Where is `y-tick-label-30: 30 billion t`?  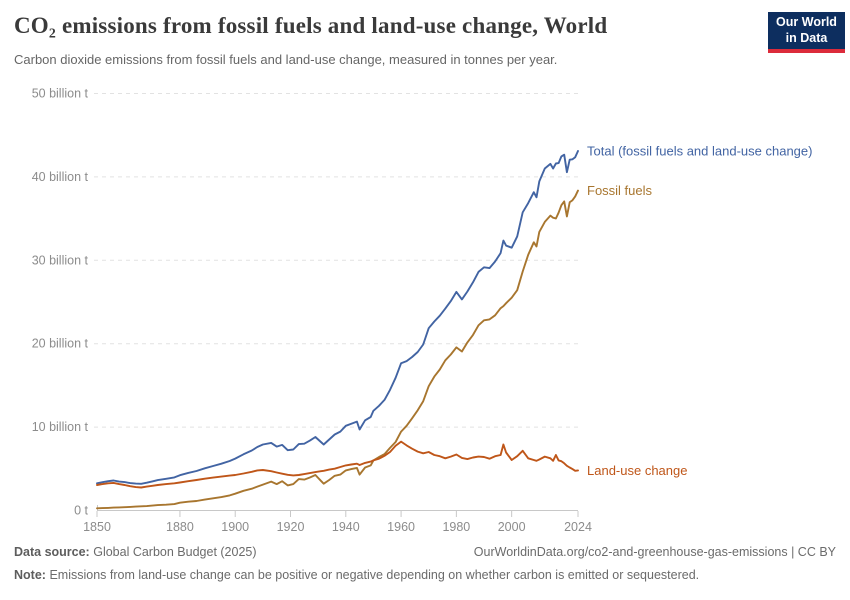
y-tick-label-30: 30 billion t is located at coordinates (60, 260).